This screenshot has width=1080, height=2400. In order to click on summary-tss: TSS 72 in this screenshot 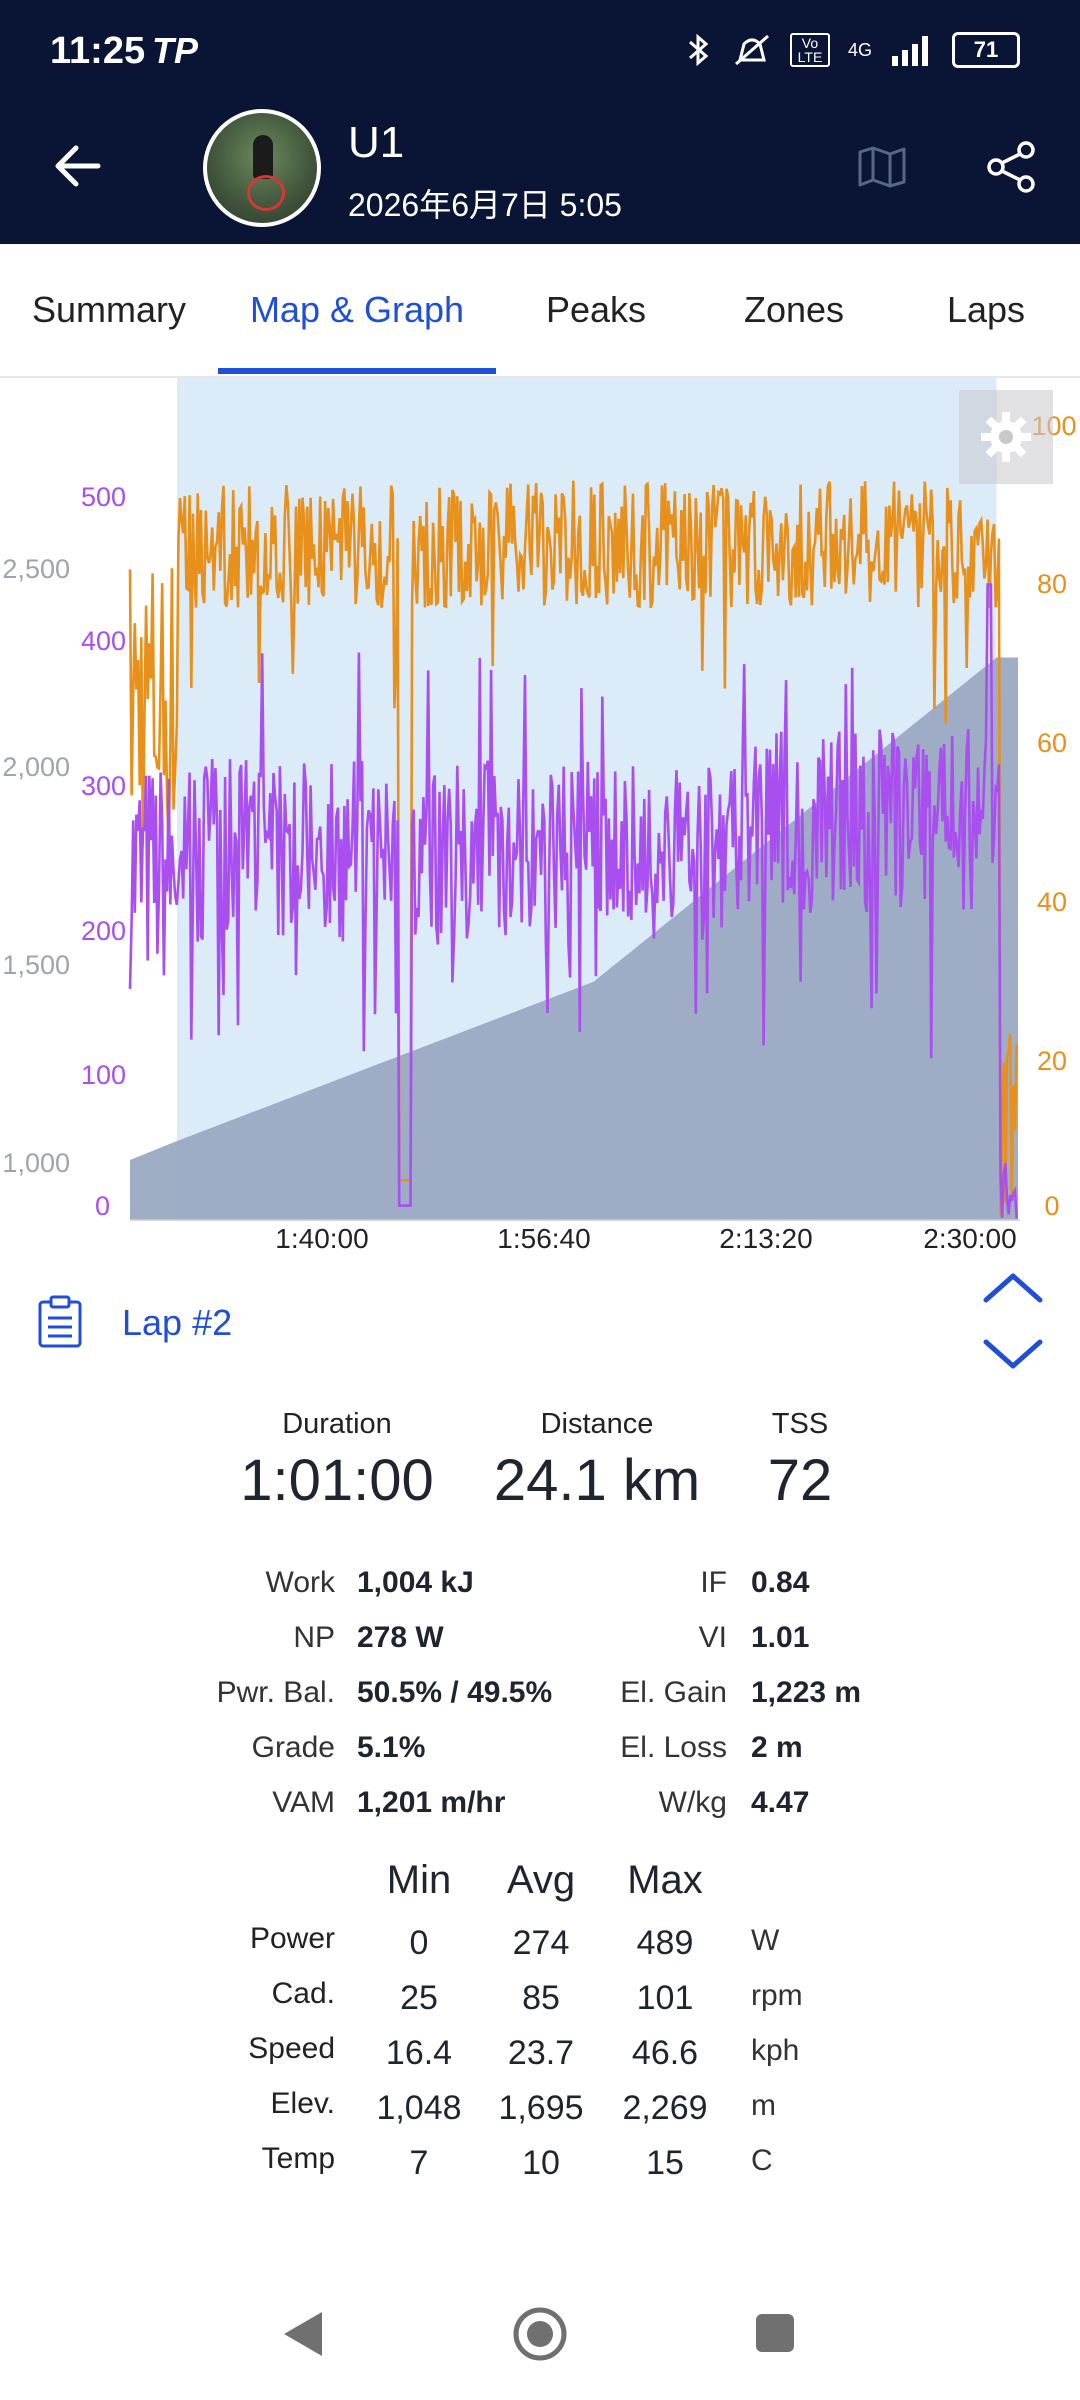, I will do `click(800, 1461)`.